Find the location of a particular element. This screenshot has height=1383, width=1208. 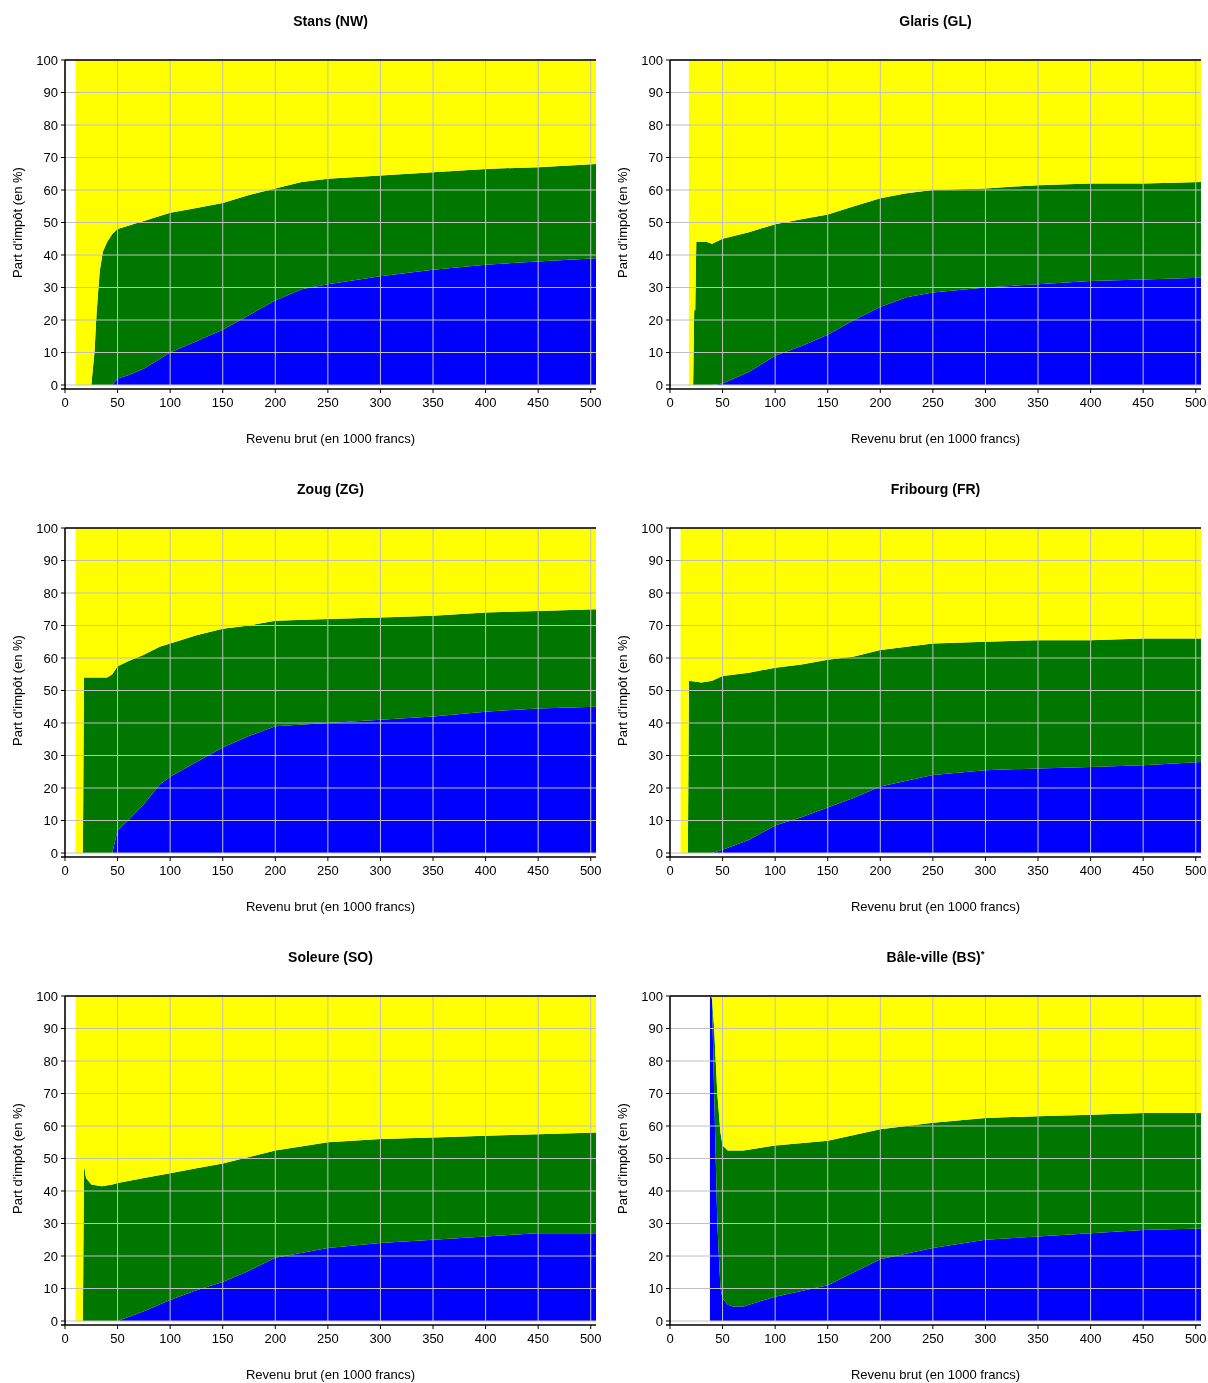

chart-title: Zoug (ZG) is located at coordinates (330, 489).